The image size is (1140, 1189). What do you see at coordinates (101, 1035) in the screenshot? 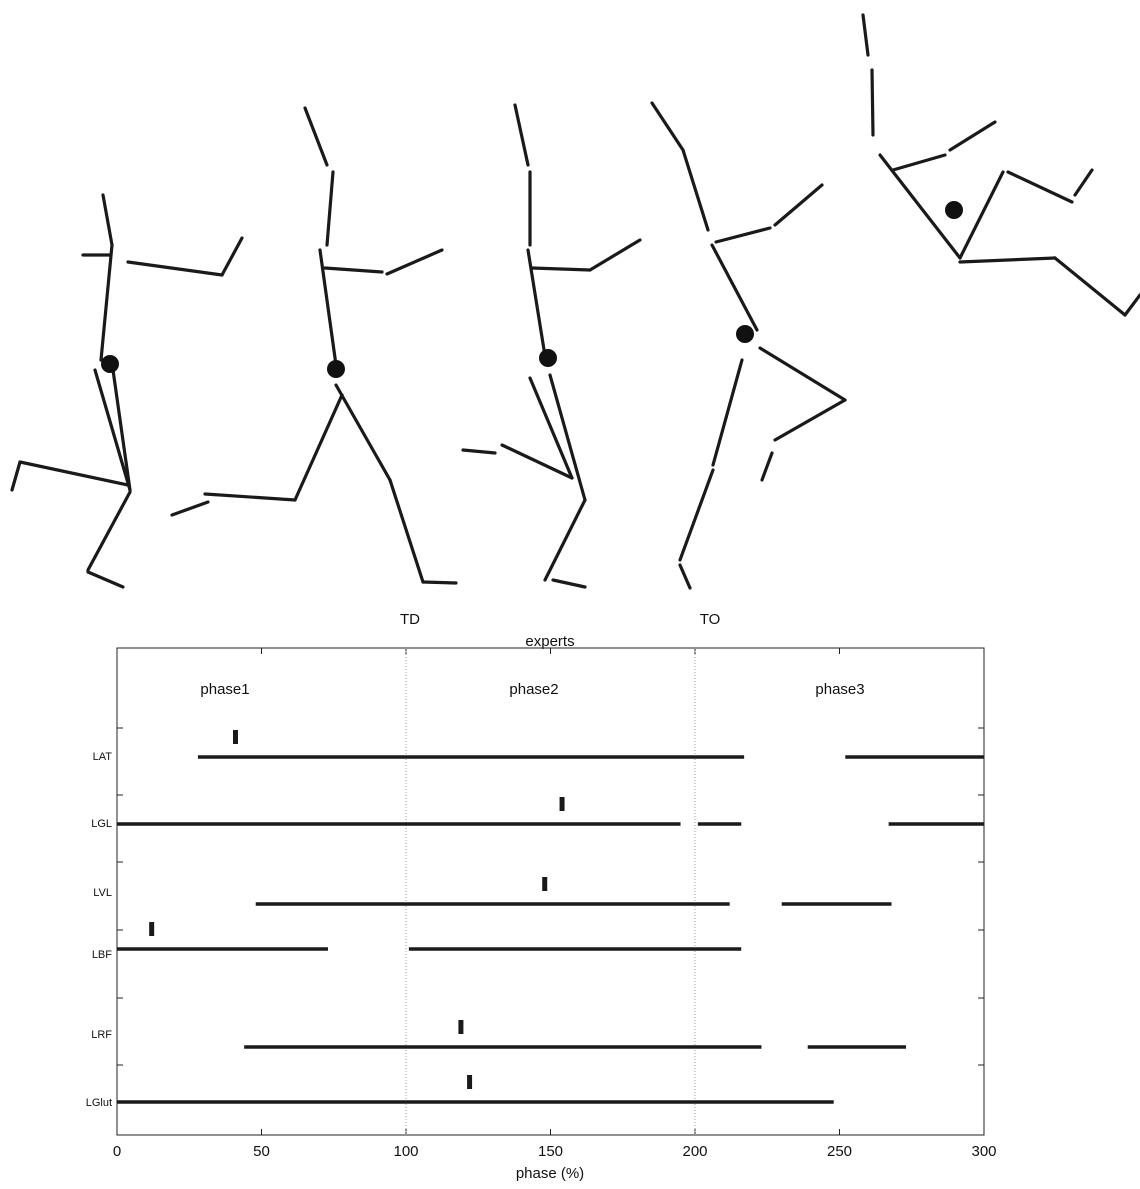
I see `y-tick-label: LRF` at bounding box center [101, 1035].